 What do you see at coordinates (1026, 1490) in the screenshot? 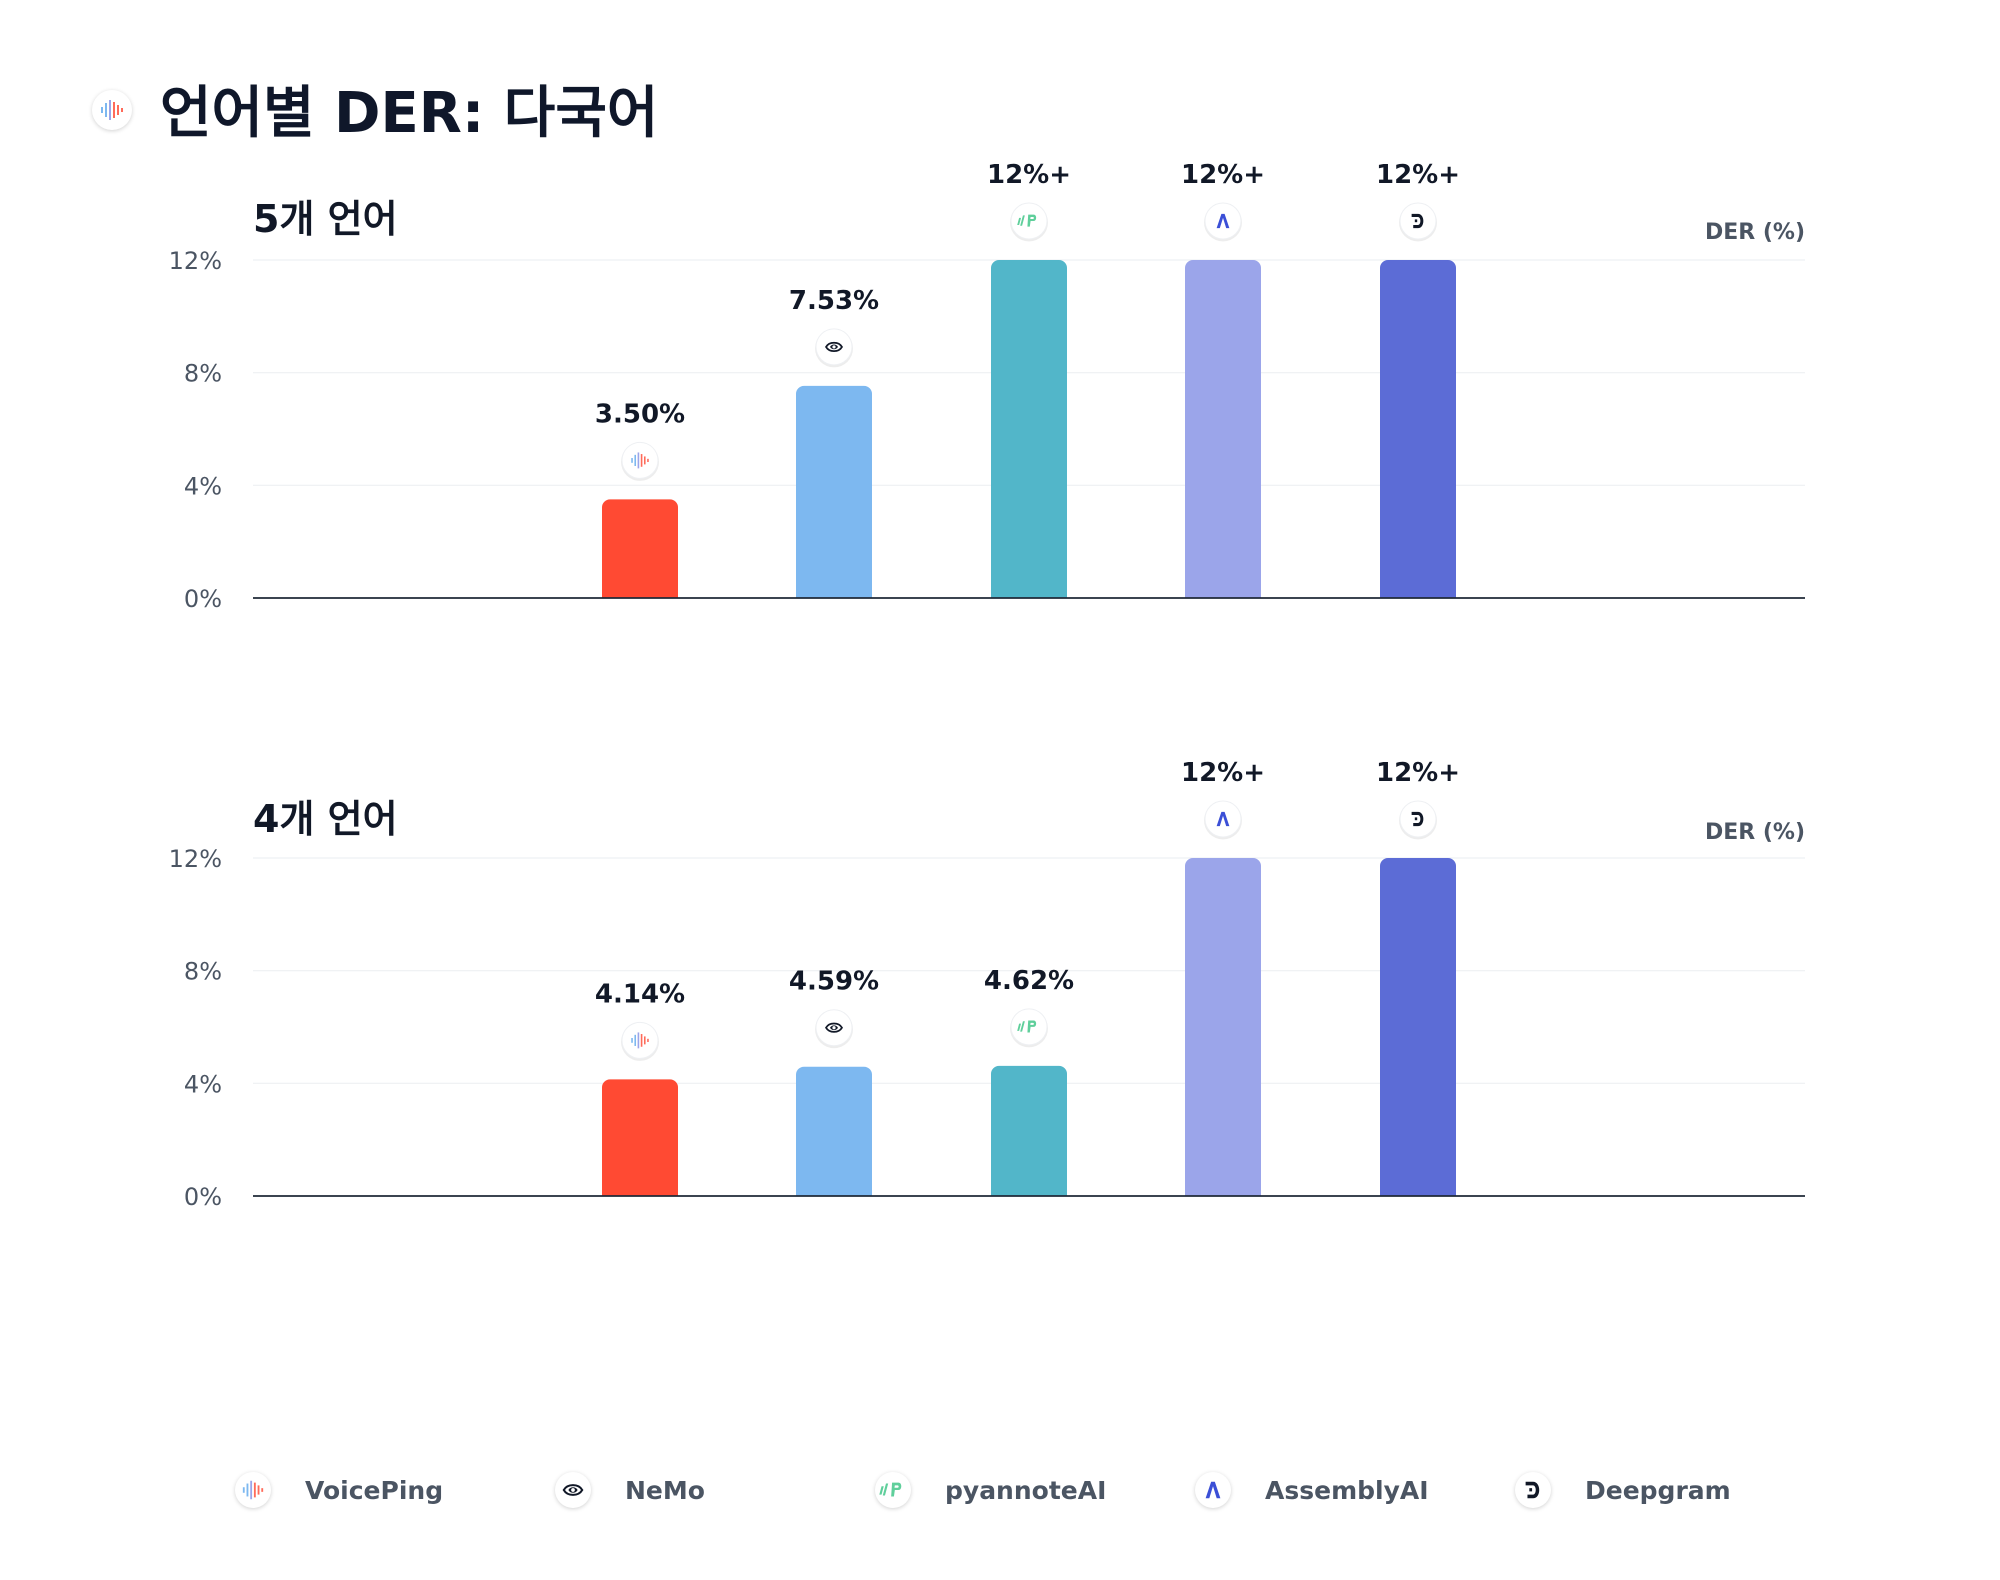
I see `legend-label: pyannoteAI` at bounding box center [1026, 1490].